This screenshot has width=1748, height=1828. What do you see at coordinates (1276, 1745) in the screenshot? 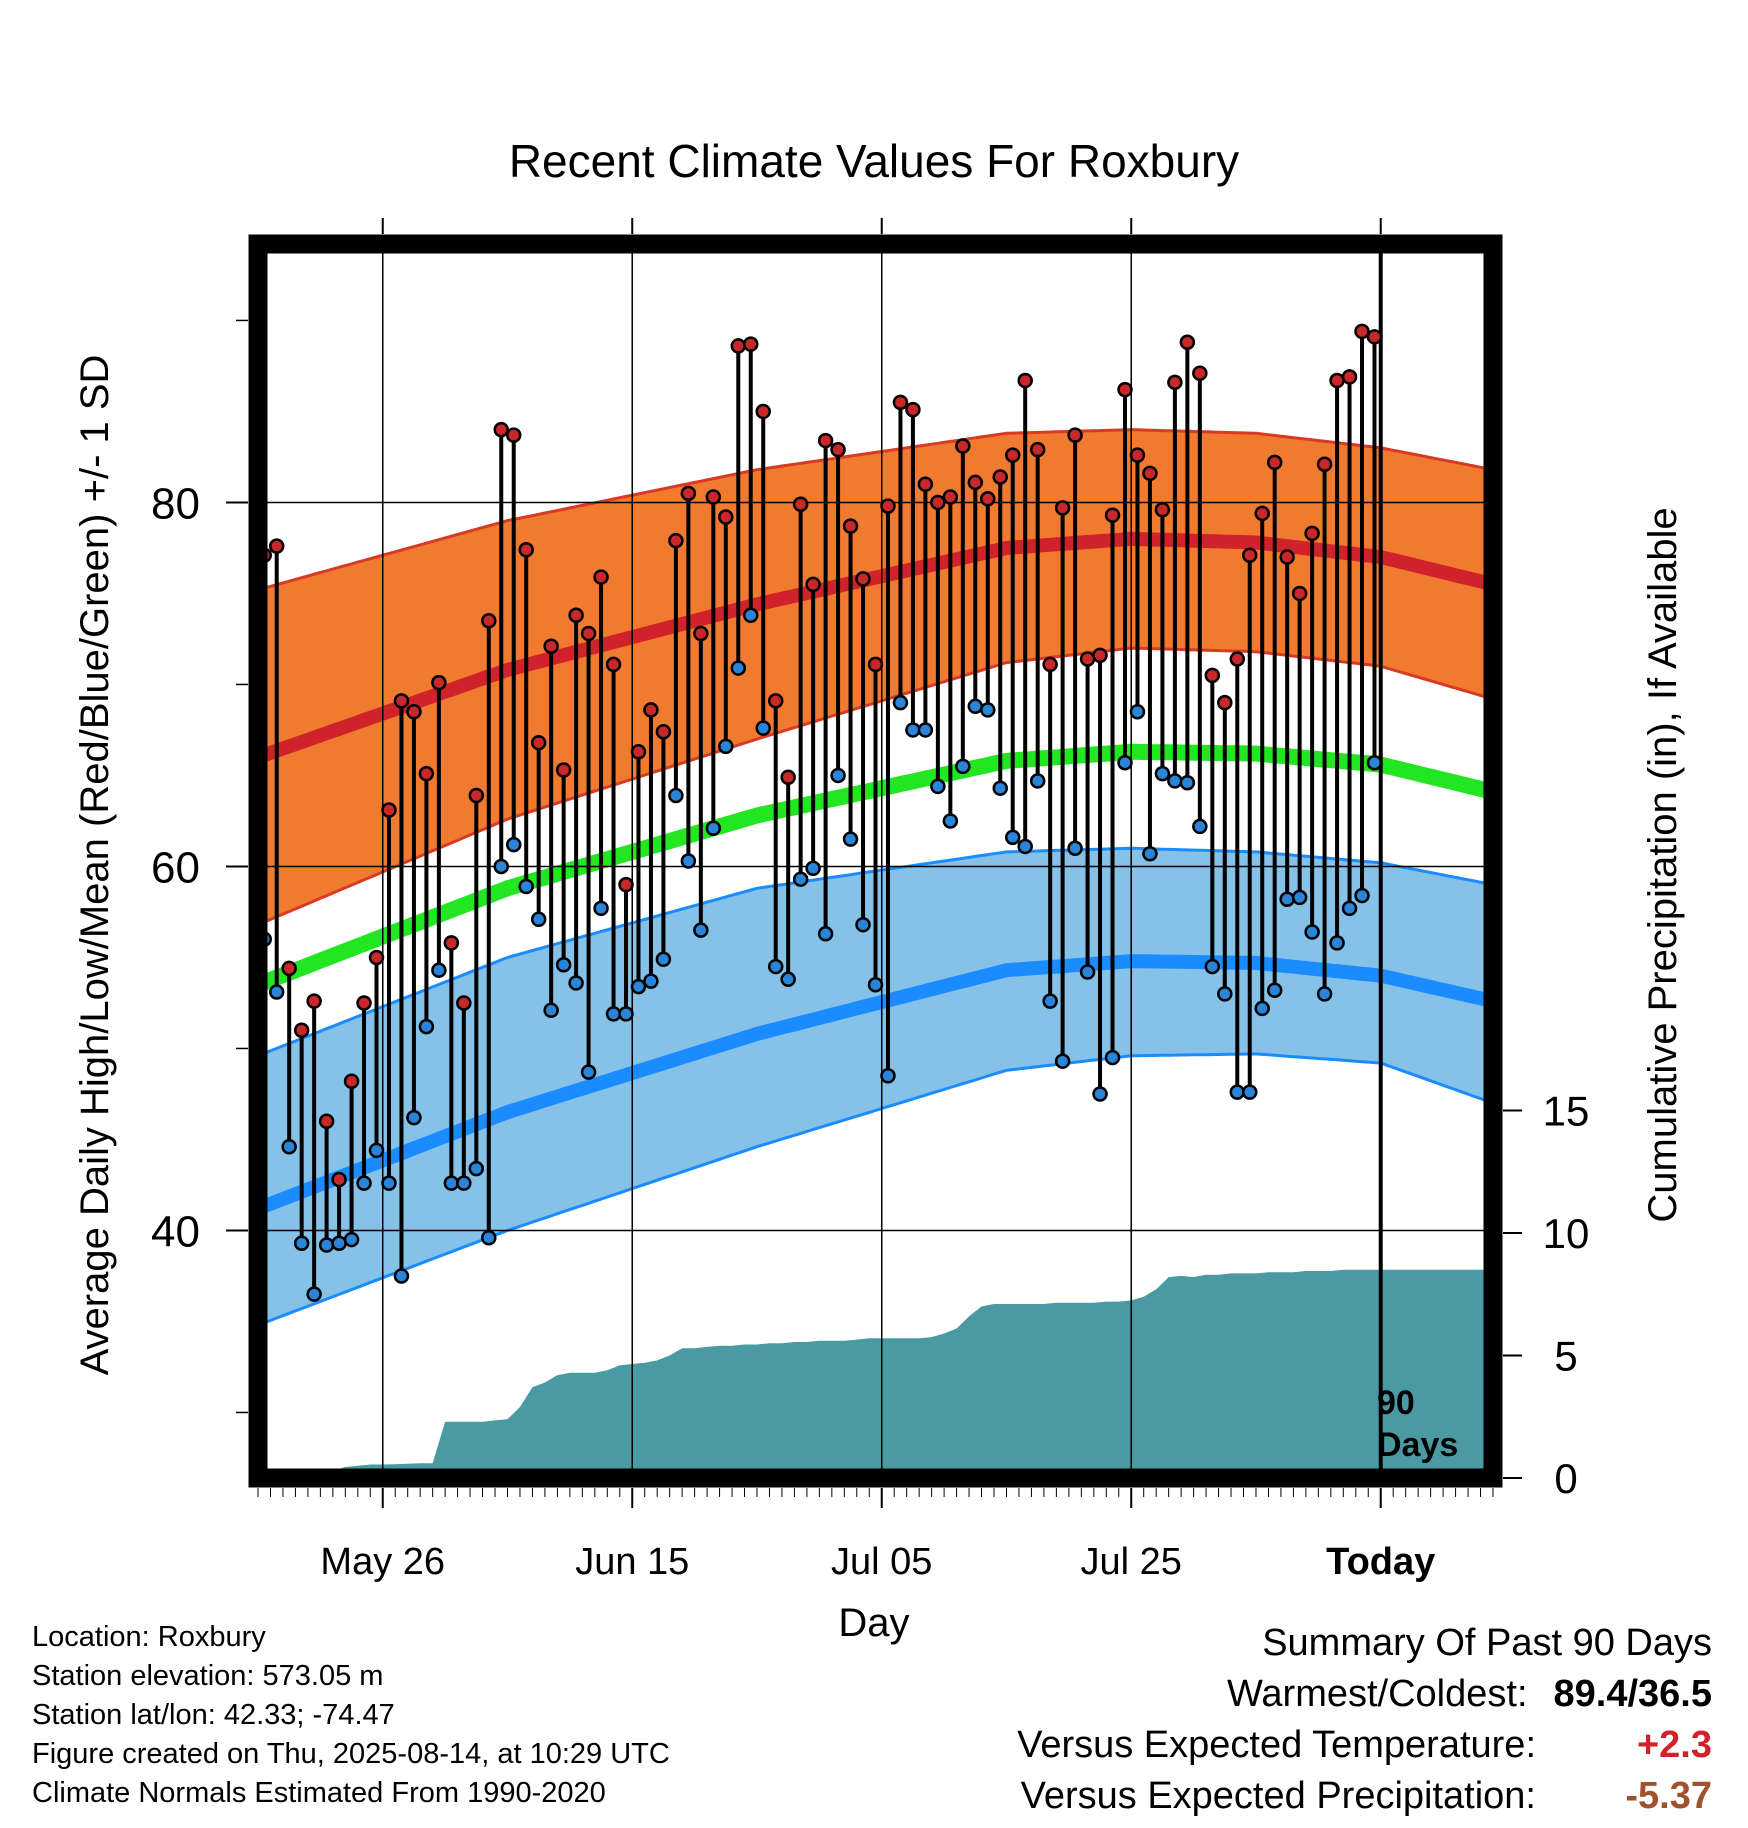
I see `temp-label: Versus Expected Temperature:` at bounding box center [1276, 1745].